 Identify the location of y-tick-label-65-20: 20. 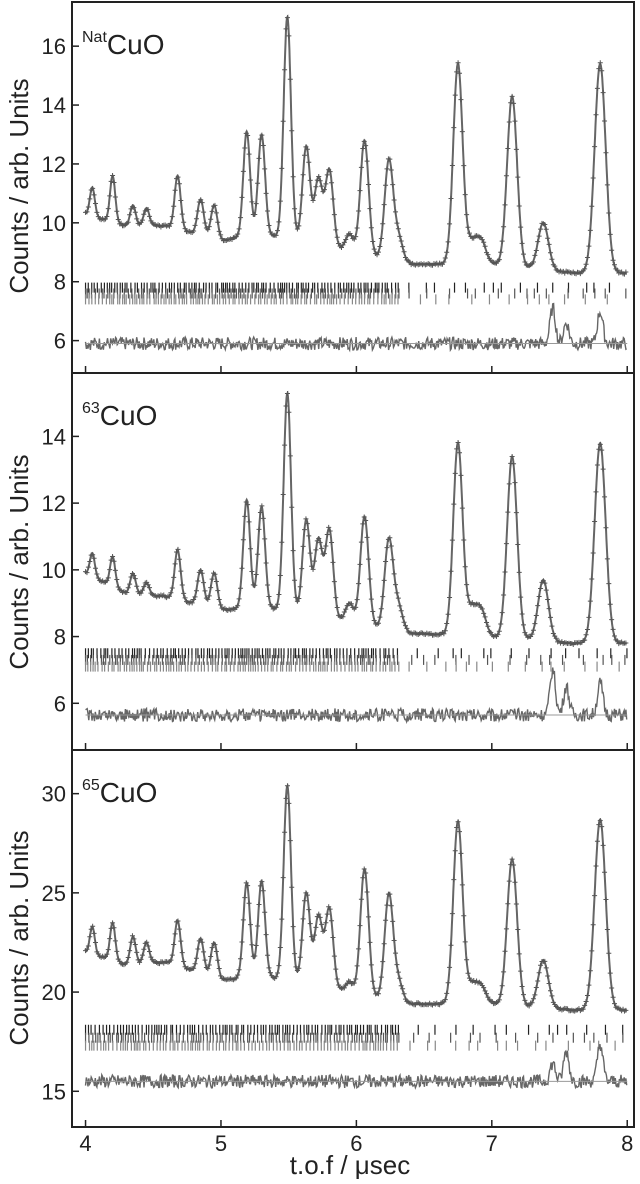
(54, 992).